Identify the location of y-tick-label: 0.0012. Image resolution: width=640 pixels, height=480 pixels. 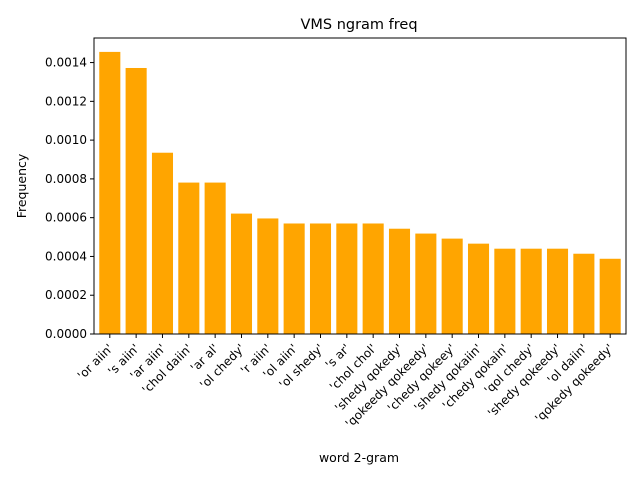
(66, 101).